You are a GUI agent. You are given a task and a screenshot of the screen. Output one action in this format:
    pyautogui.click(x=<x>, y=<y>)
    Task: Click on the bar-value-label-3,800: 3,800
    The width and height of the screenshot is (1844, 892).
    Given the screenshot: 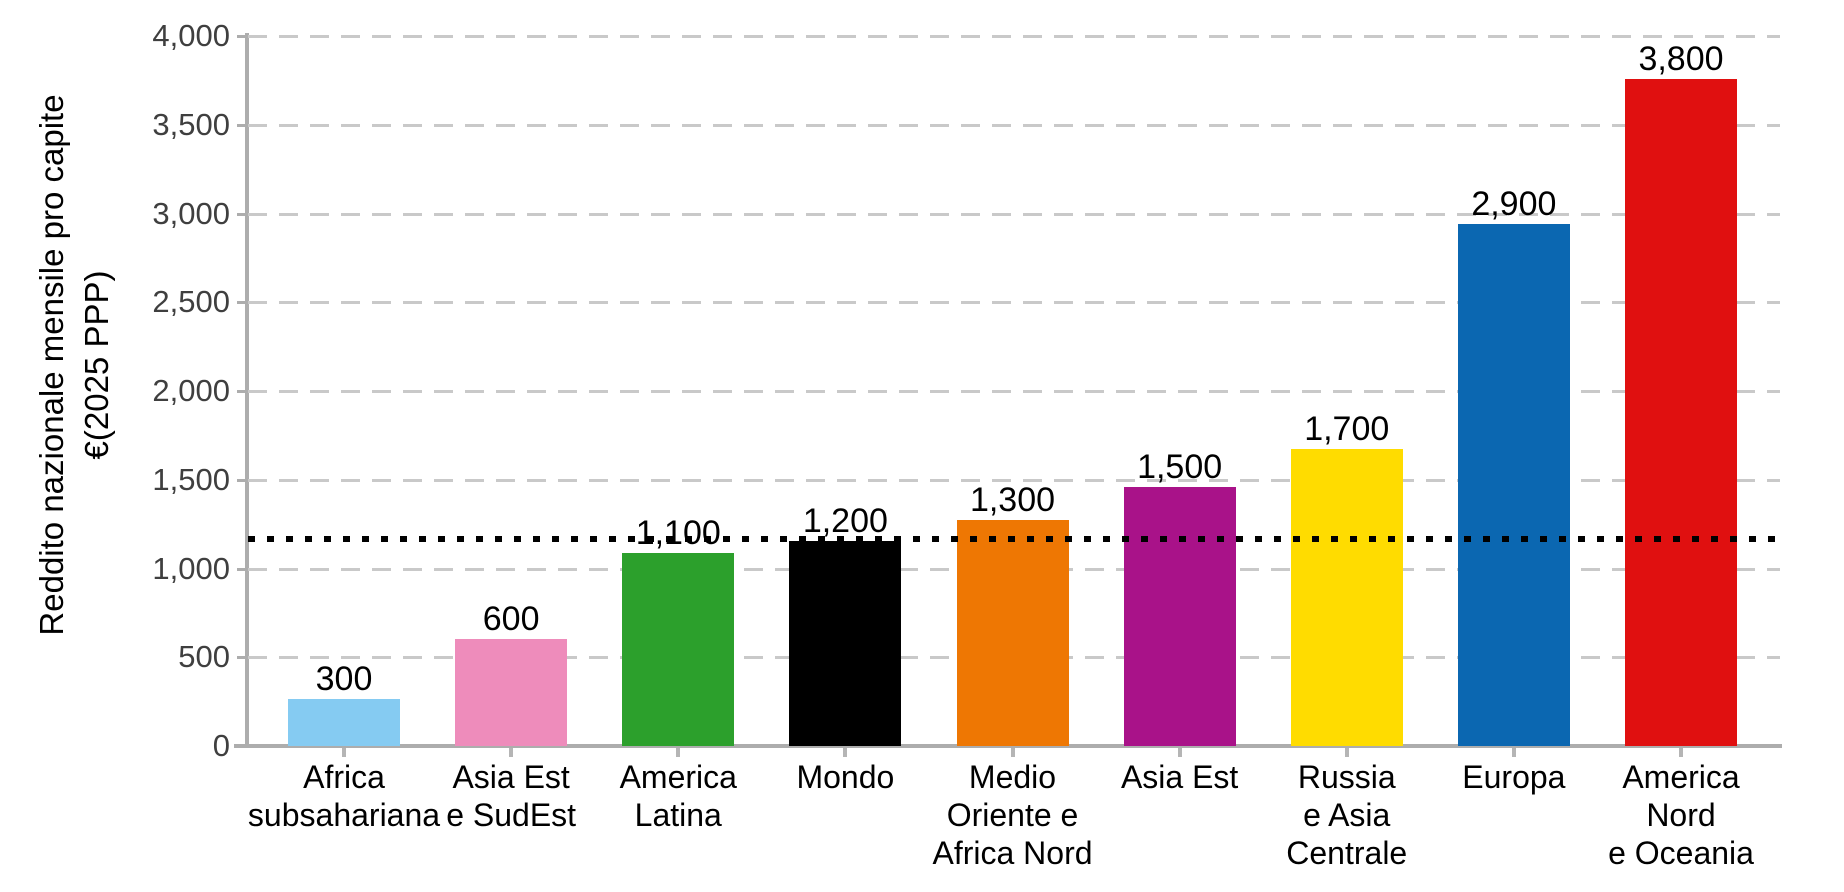 What is the action you would take?
    pyautogui.click(x=1681, y=59)
    